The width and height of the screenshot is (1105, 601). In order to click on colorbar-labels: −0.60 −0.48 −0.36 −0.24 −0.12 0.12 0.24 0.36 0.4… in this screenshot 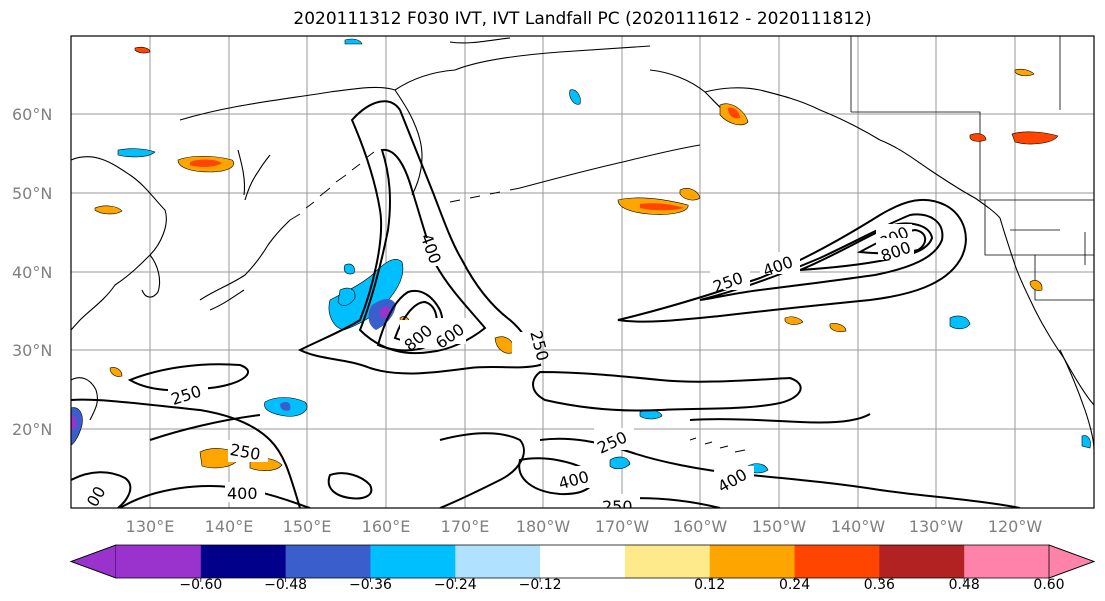, I will do `click(621, 585)`.